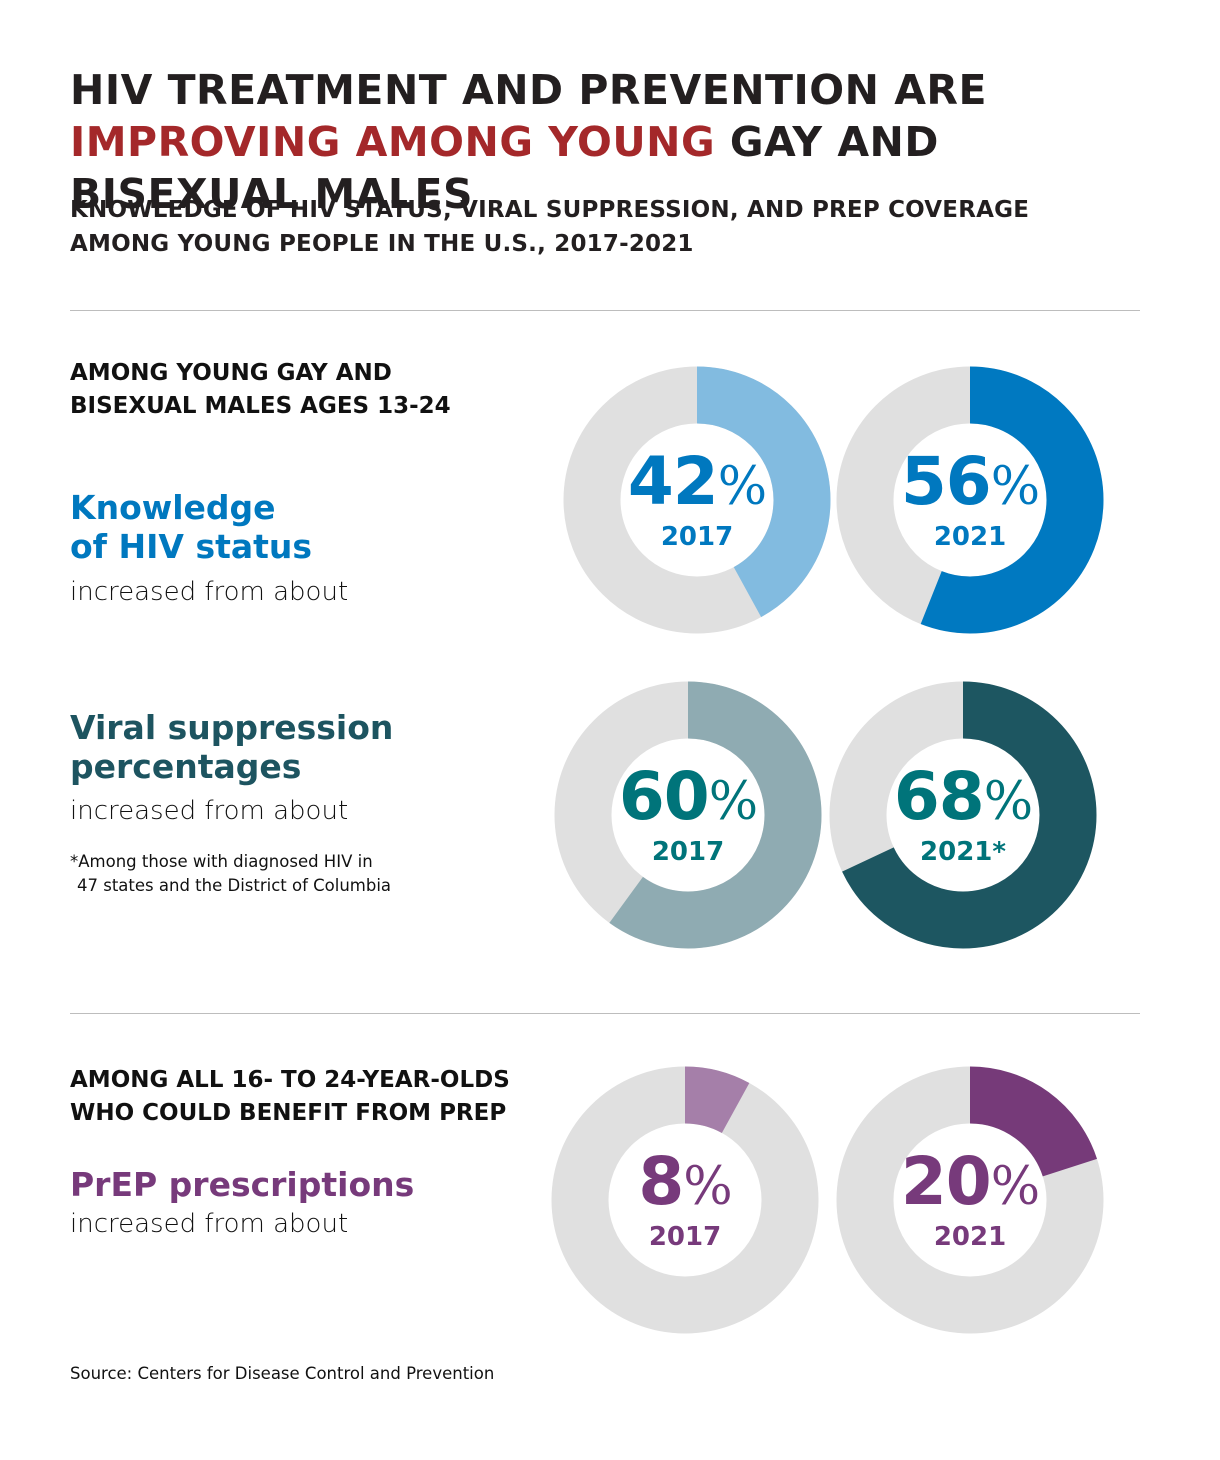 This screenshot has width=1220, height=1460. Describe the element at coordinates (260, 406) in the screenshot. I see `group-heading-line: BISEXUAL MALES AGES 13-24` at that location.